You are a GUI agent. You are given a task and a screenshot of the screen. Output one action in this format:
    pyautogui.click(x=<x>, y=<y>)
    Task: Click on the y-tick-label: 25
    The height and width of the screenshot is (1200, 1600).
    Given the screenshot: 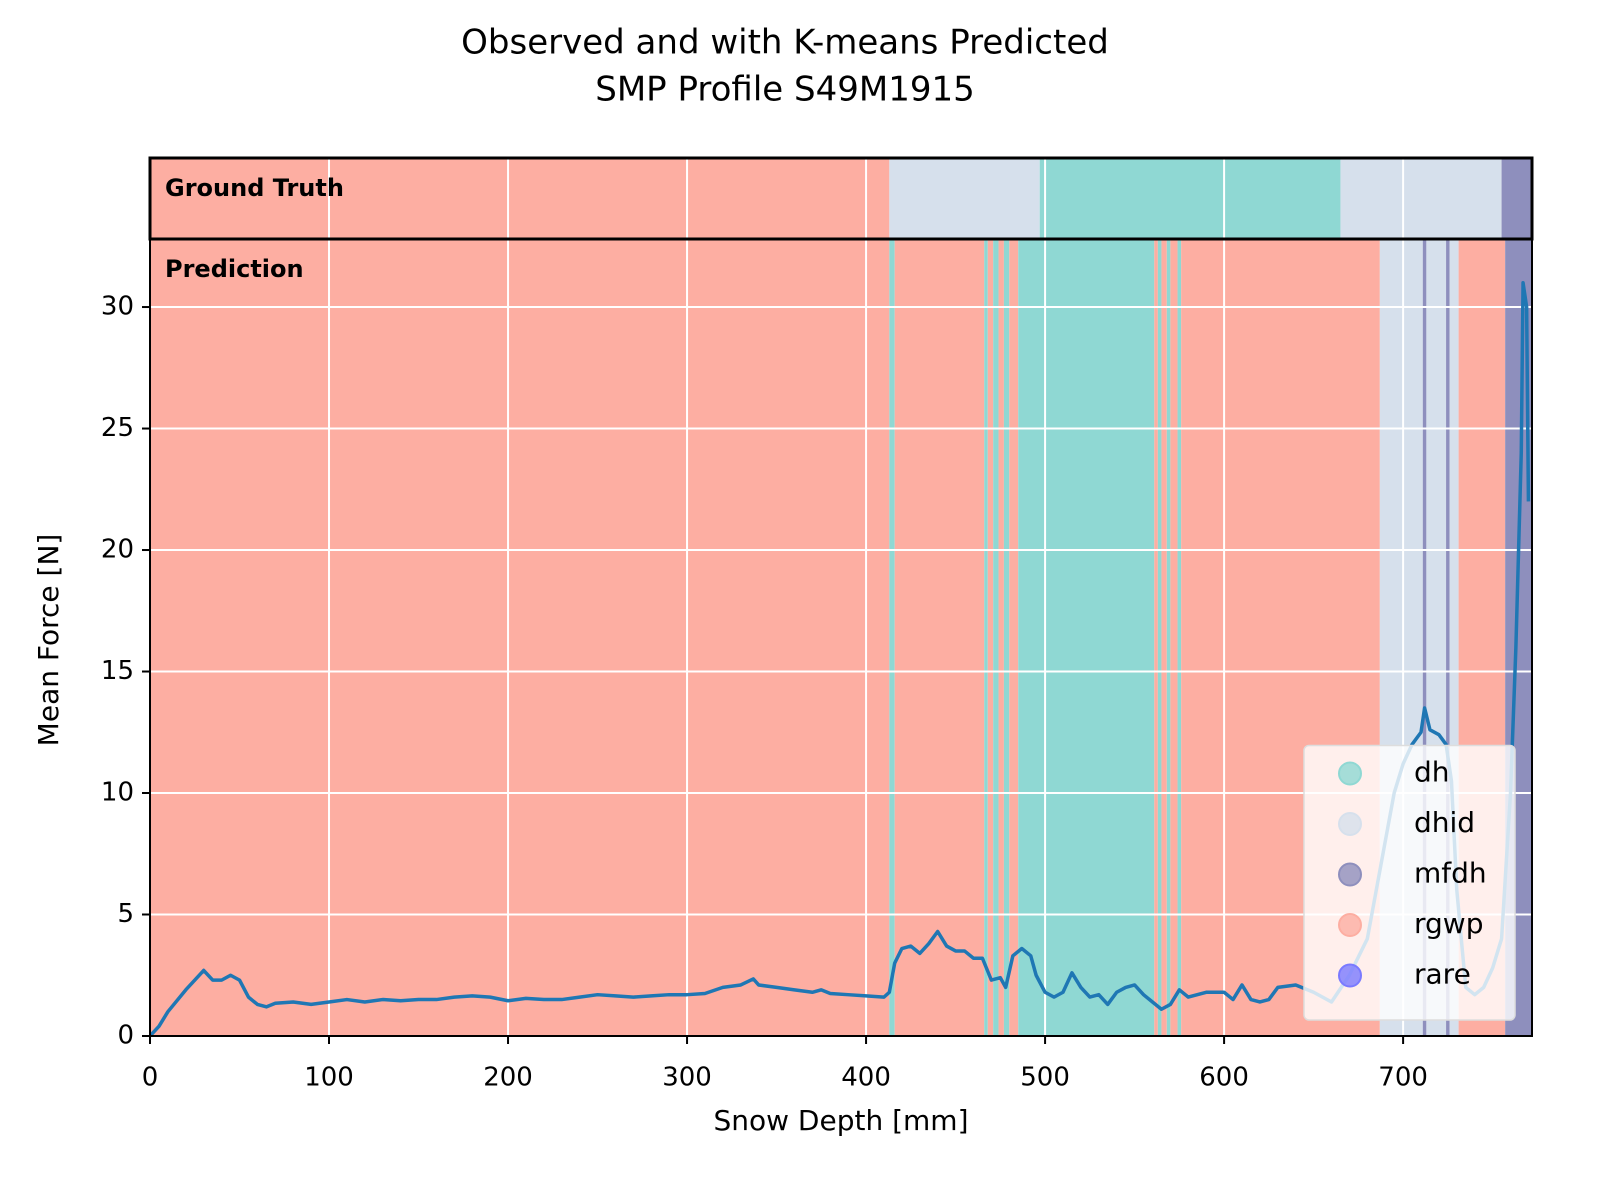 What is the action you would take?
    pyautogui.click(x=117, y=428)
    